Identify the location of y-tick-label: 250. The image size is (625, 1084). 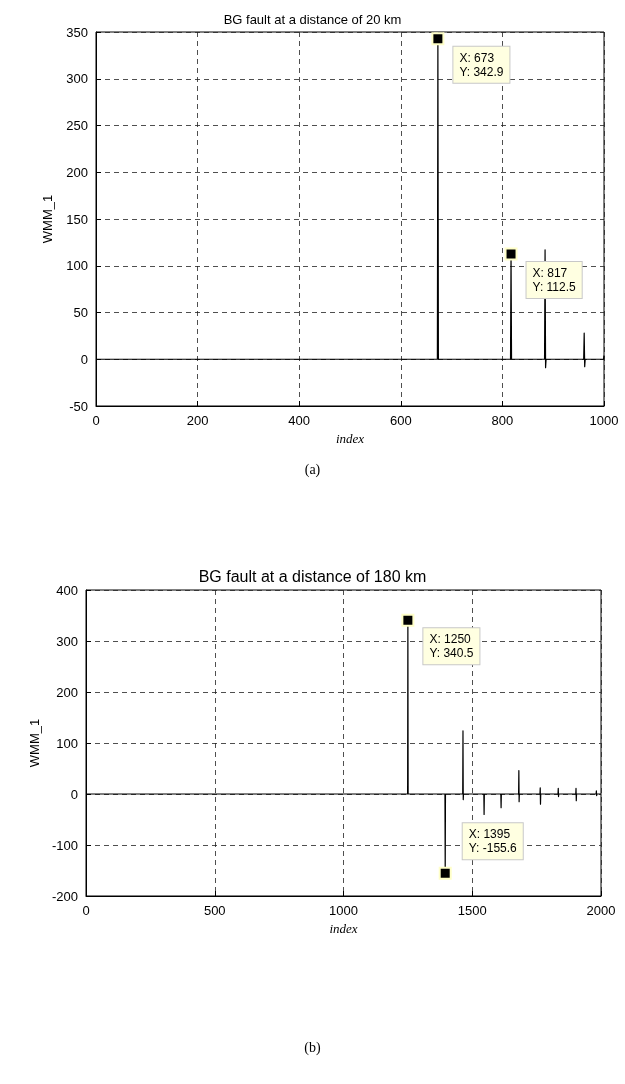
(77, 125).